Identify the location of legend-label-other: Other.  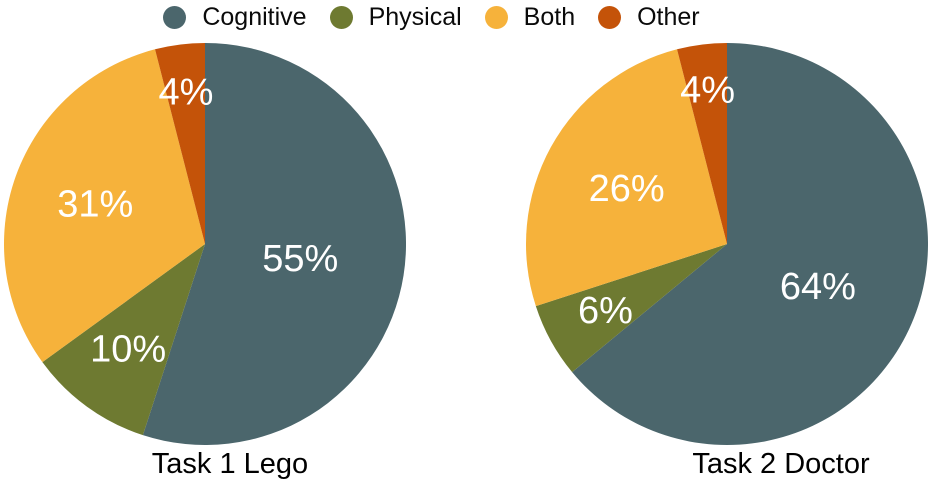
(668, 17).